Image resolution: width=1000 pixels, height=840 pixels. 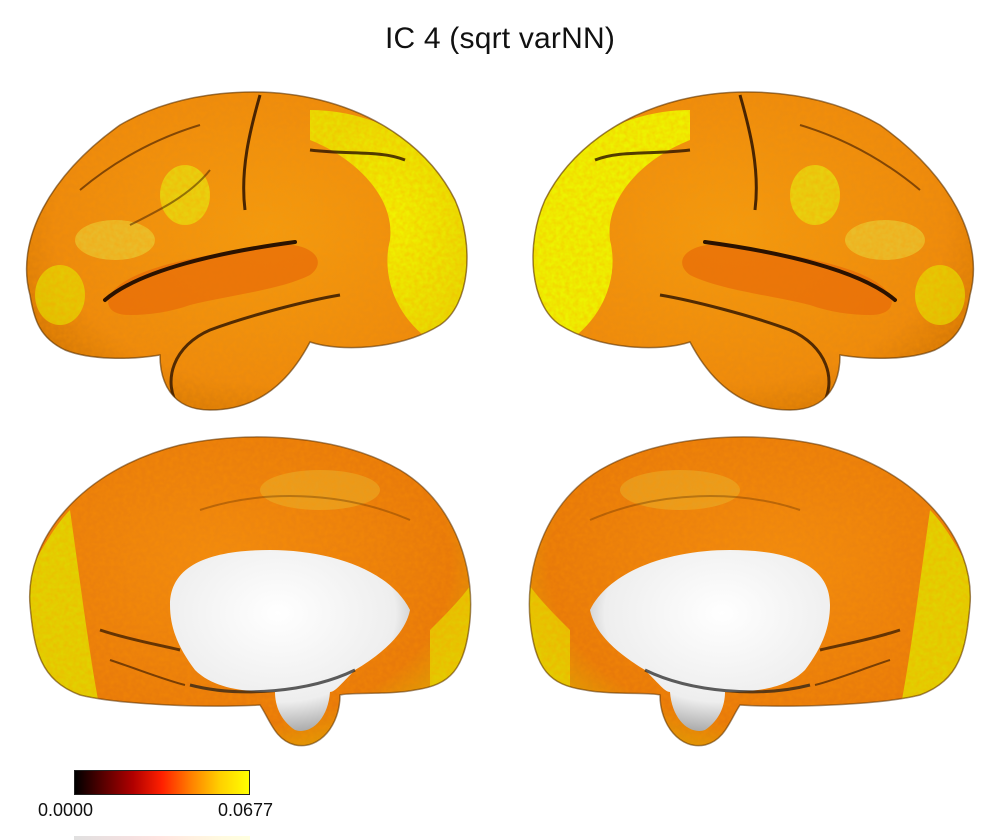 I want to click on colorbar-max-label: 0.0677, so click(x=246, y=810).